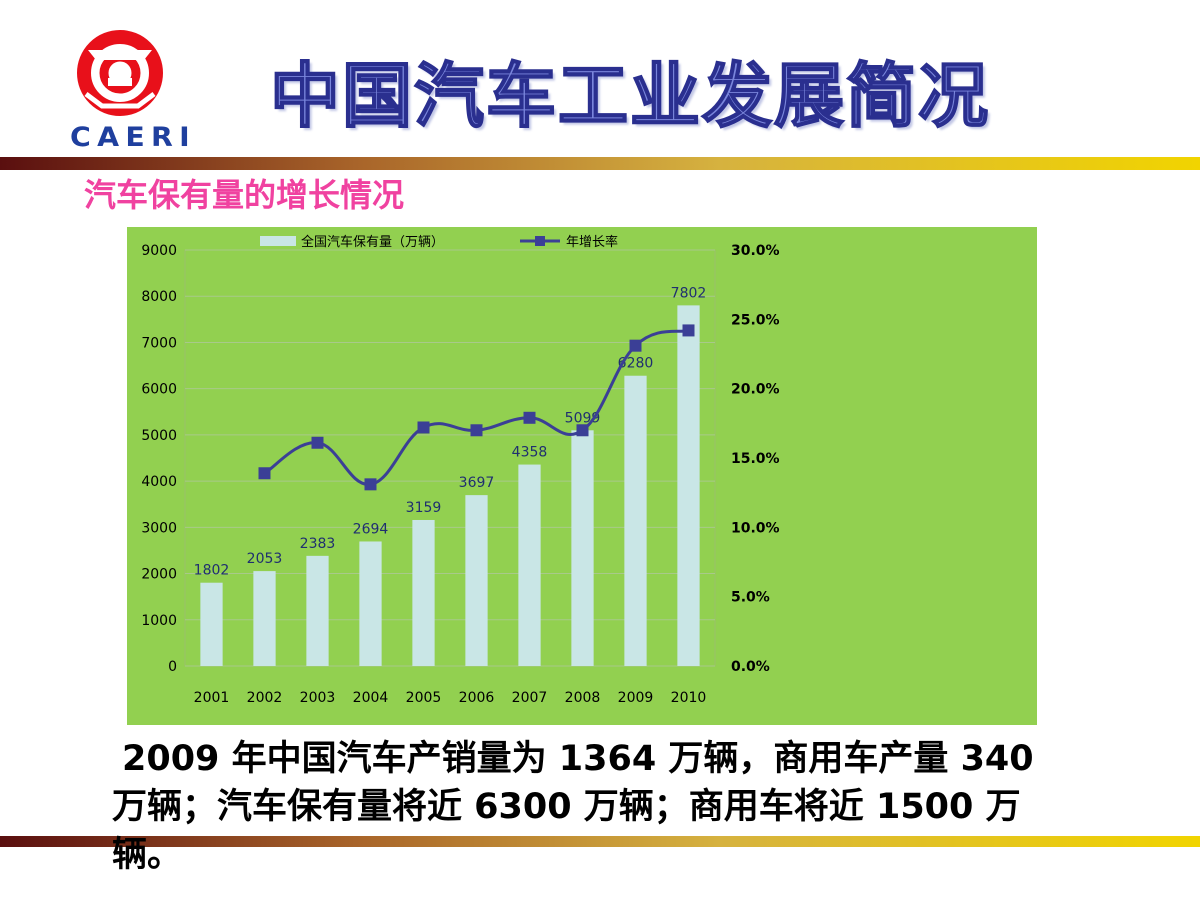  What do you see at coordinates (278, 241) in the screenshot?
I see `legend-swatch-bars` at bounding box center [278, 241].